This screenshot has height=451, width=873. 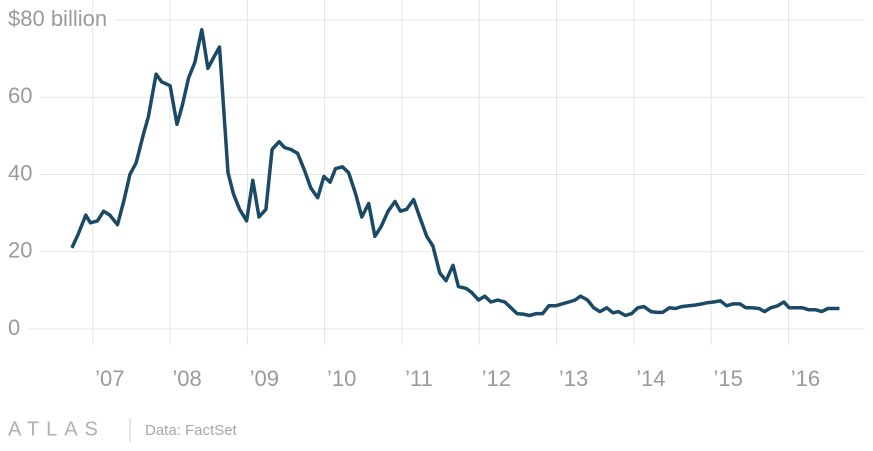 What do you see at coordinates (191, 430) in the screenshot?
I see `source: Data: FactSet` at bounding box center [191, 430].